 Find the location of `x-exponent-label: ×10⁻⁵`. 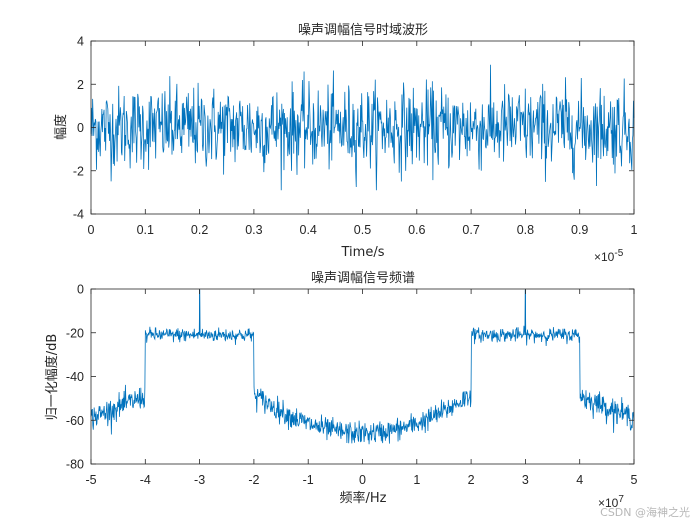

x-exponent-label: ×10⁻⁵ is located at coordinates (609, 256).